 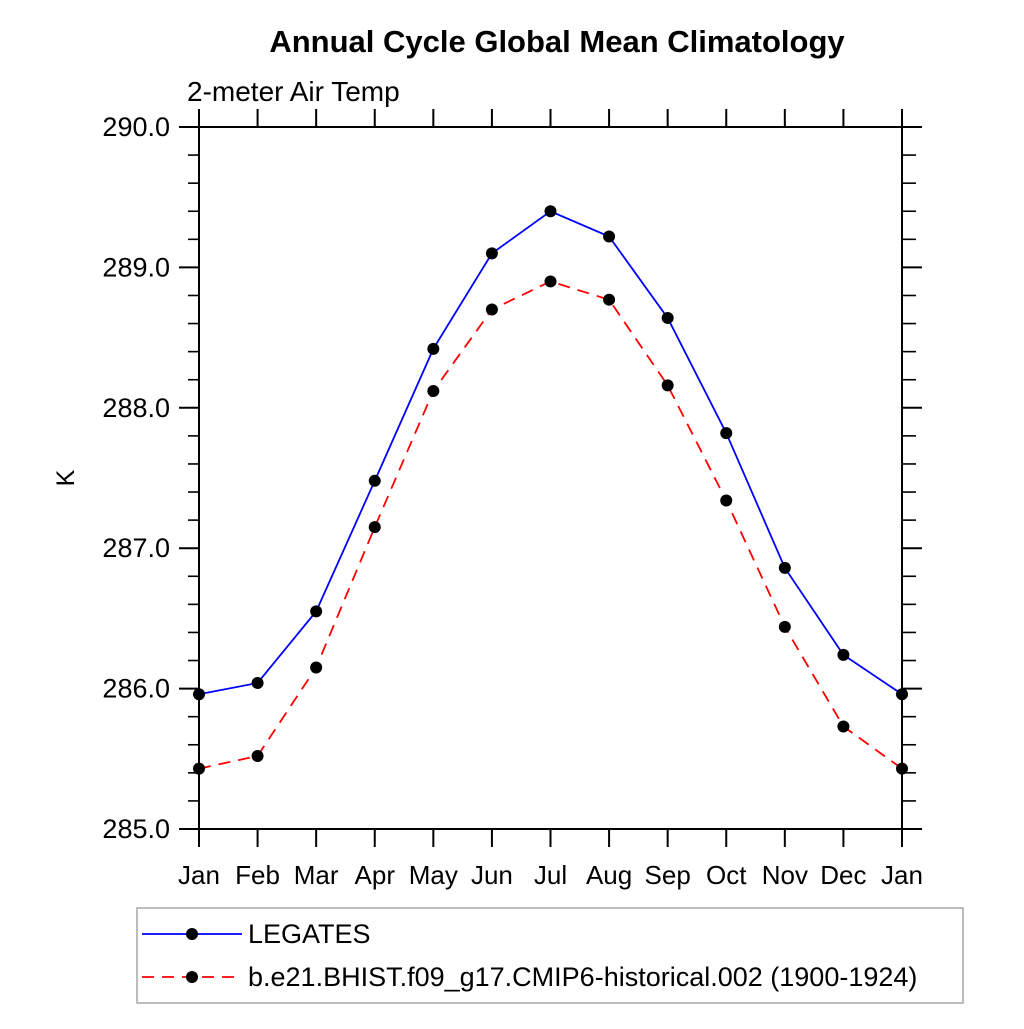 I want to click on y-axis-unit-label: K, so click(x=66, y=477).